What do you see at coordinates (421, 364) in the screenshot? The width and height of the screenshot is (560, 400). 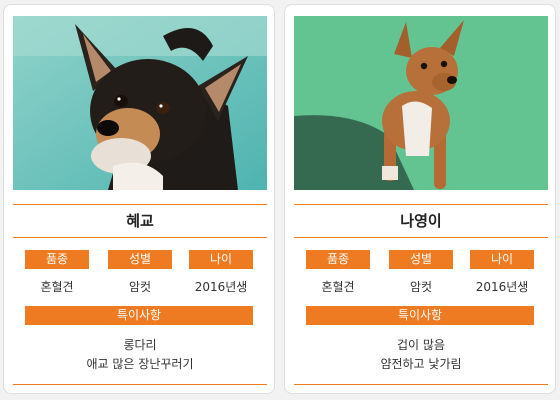 I see `note-line: 얌전하고 낯가림` at bounding box center [421, 364].